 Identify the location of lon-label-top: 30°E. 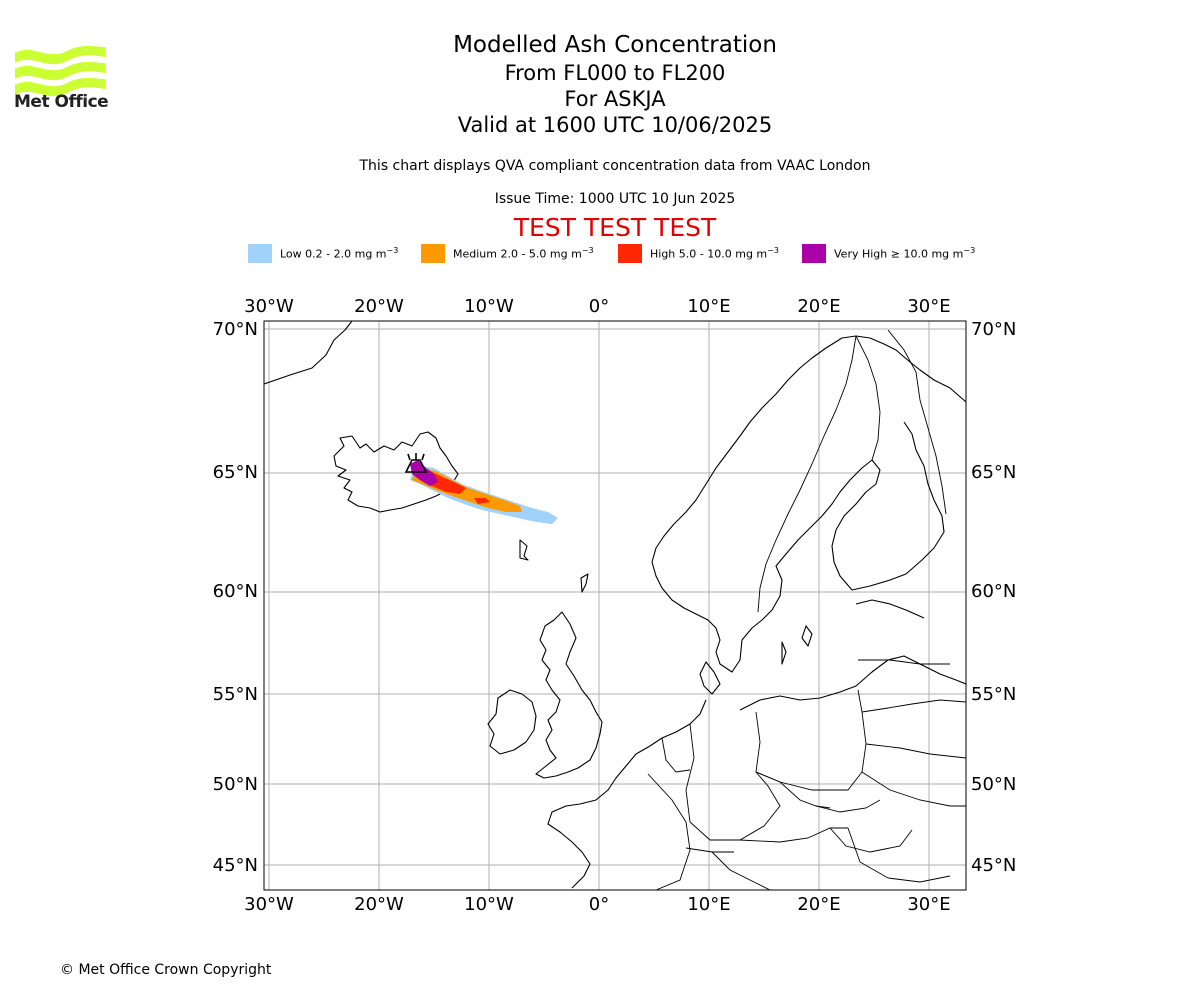
(928, 306).